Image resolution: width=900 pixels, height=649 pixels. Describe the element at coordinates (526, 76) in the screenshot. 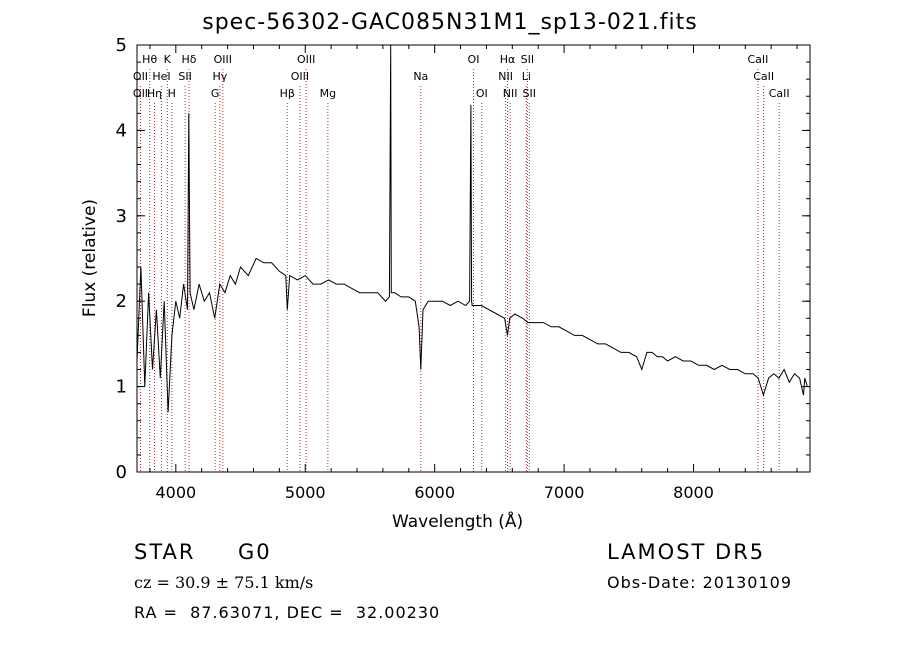

I see `marker-label: Li` at that location.